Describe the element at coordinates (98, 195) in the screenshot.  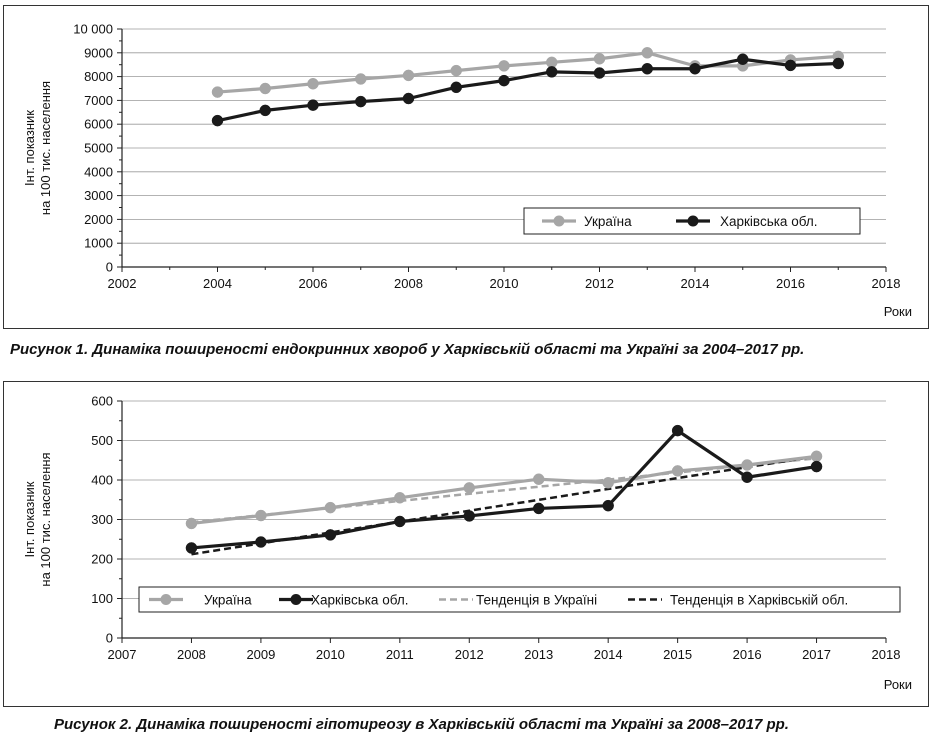
I see `y-tick-label: 3000` at that location.